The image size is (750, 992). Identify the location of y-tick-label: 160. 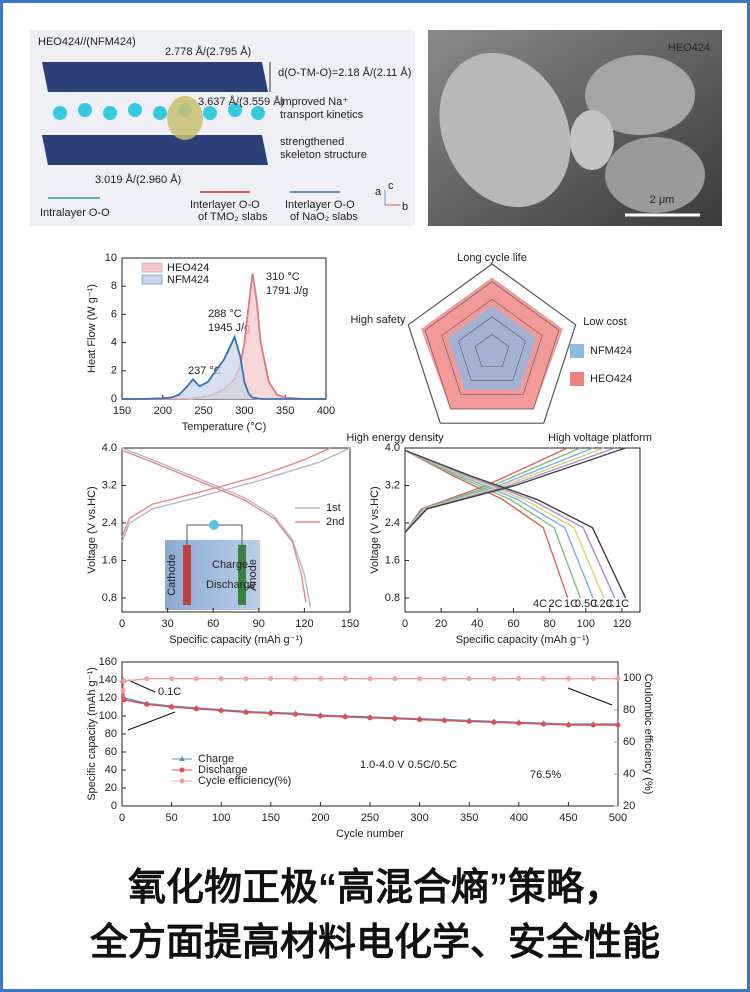
(108, 662).